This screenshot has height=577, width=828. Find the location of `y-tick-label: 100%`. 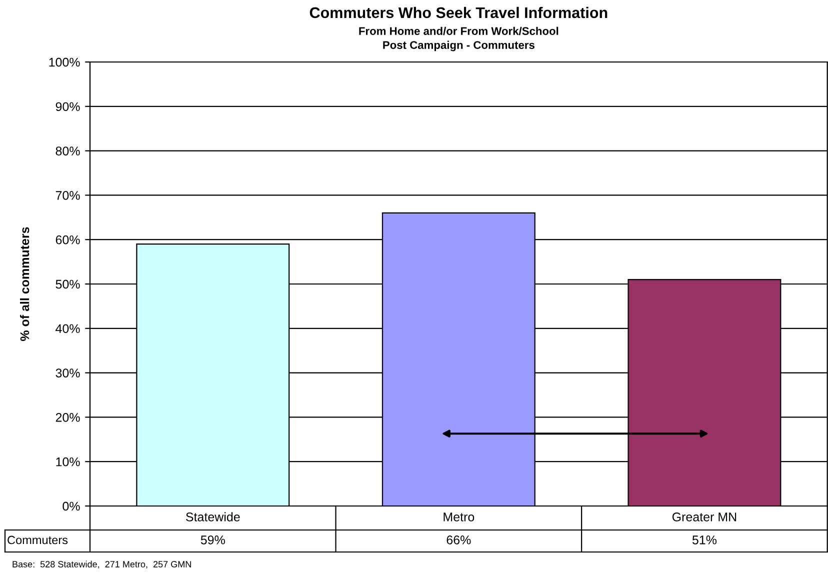

y-tick-label: 100% is located at coordinates (64, 62).